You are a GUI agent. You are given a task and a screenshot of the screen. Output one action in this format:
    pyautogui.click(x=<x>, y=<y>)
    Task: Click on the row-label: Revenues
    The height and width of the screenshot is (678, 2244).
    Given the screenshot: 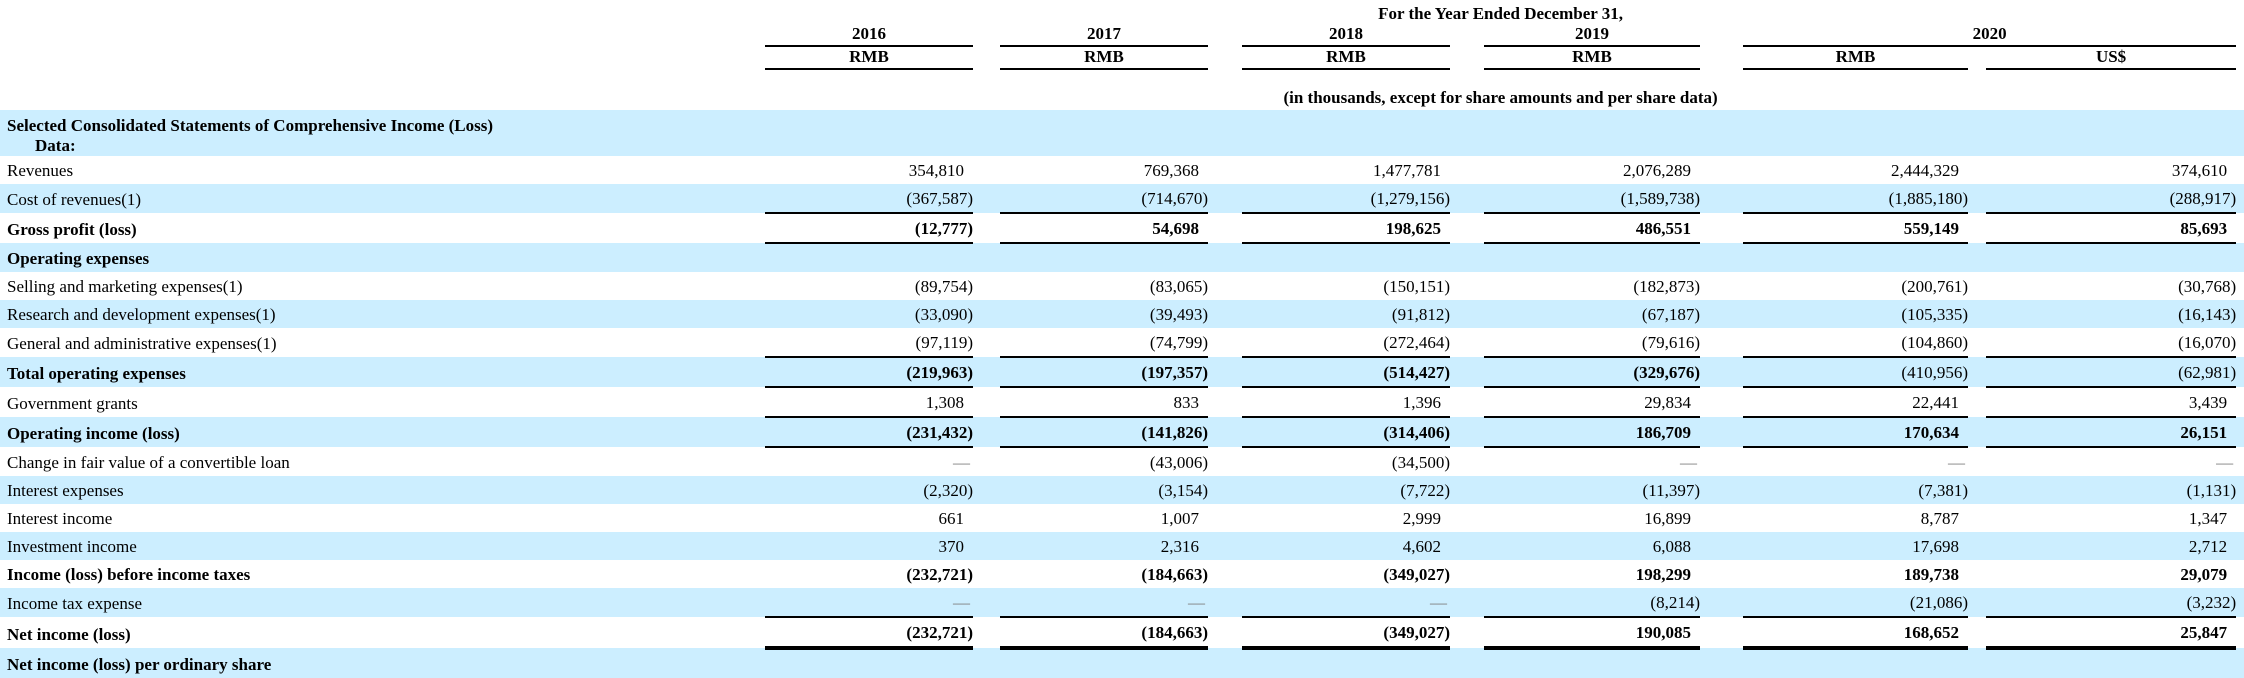 What is the action you would take?
    pyautogui.click(x=40, y=170)
    